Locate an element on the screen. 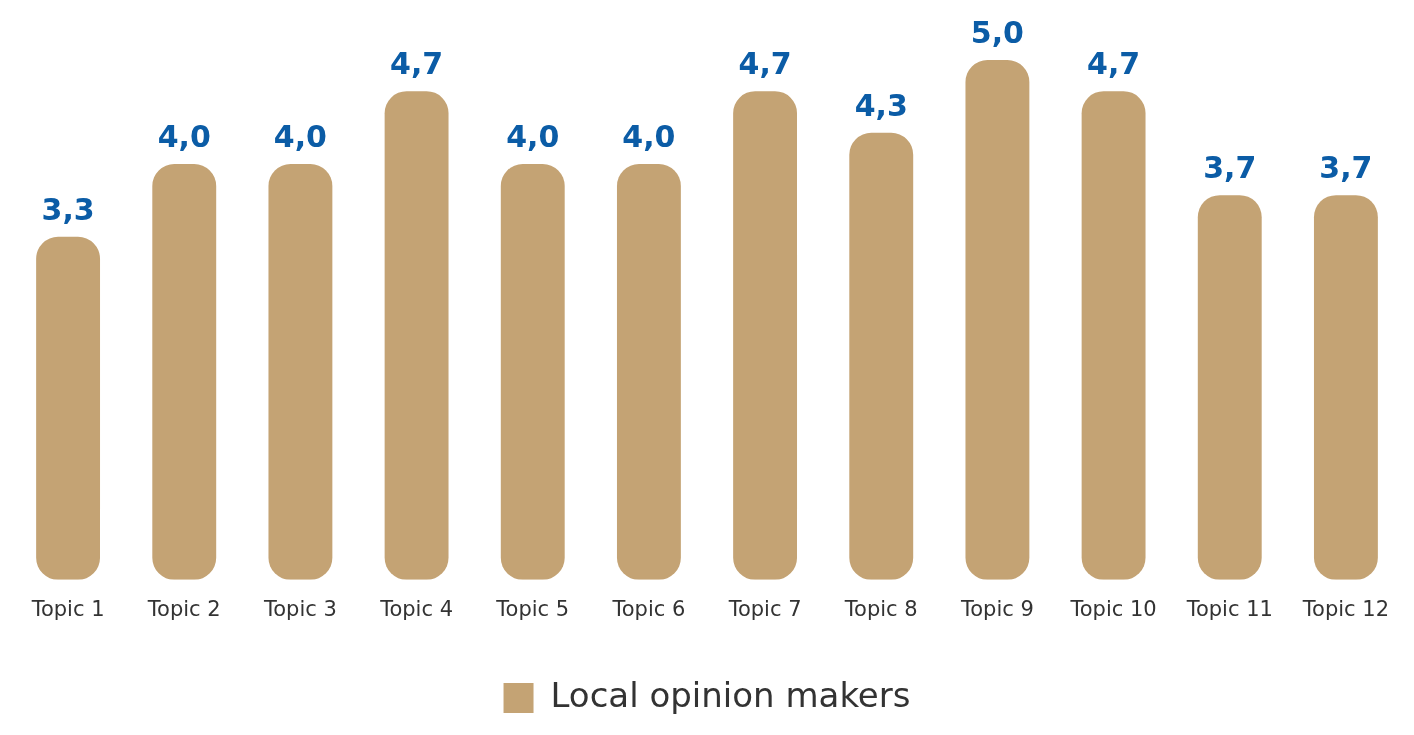 The image size is (1414, 735). x-tick-label: Topic 9 is located at coordinates (996, 608).